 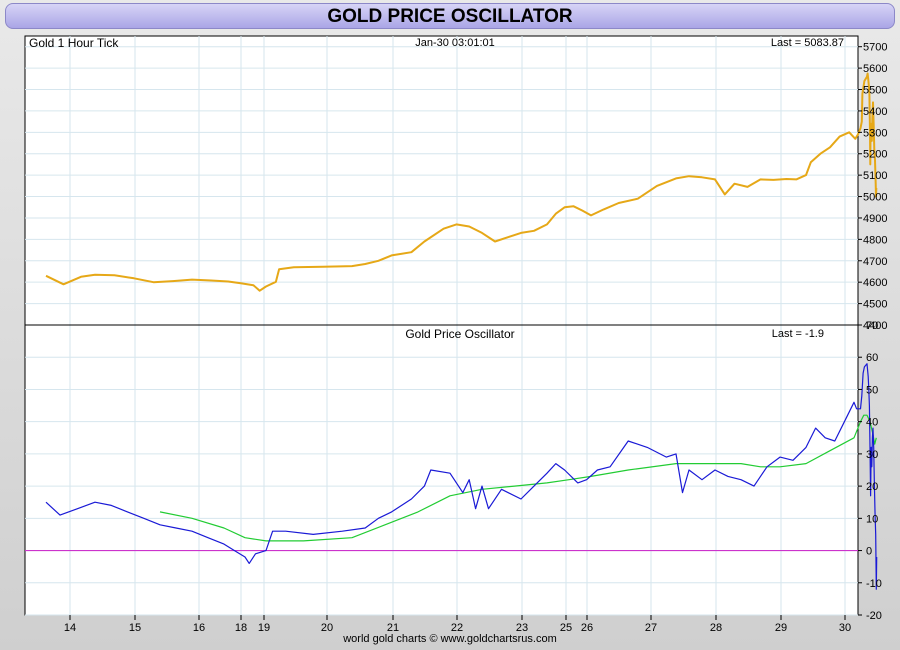 What do you see at coordinates (74, 43) in the screenshot?
I see `price-panel-title: Gold 1 Hour Tick` at bounding box center [74, 43].